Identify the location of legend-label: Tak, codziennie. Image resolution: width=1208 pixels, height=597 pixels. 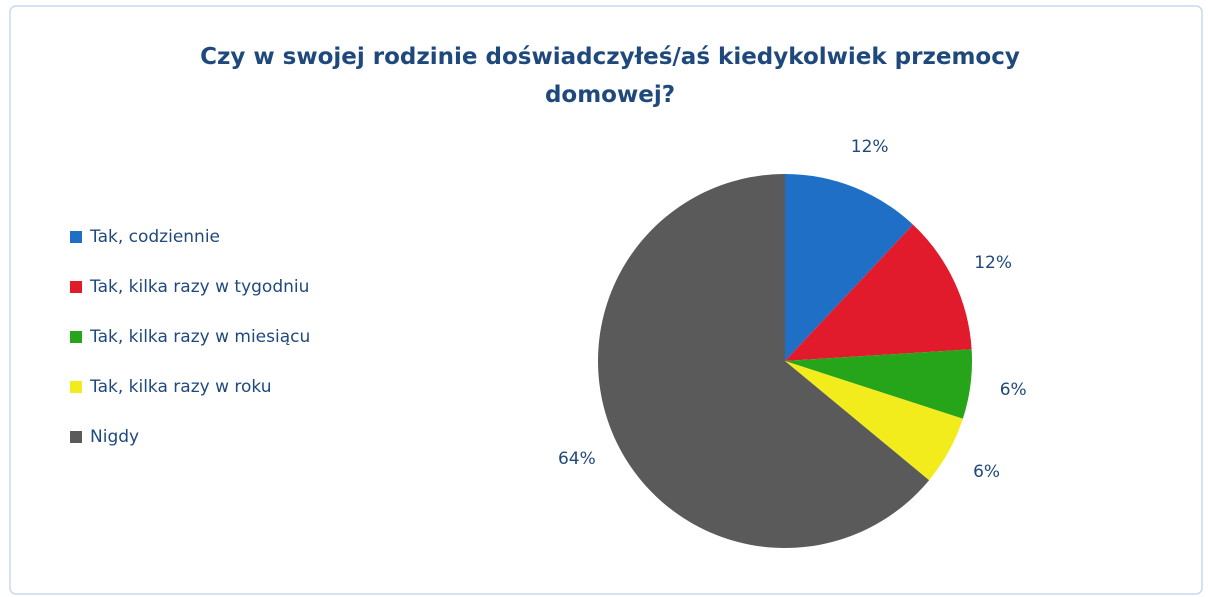
(154, 237).